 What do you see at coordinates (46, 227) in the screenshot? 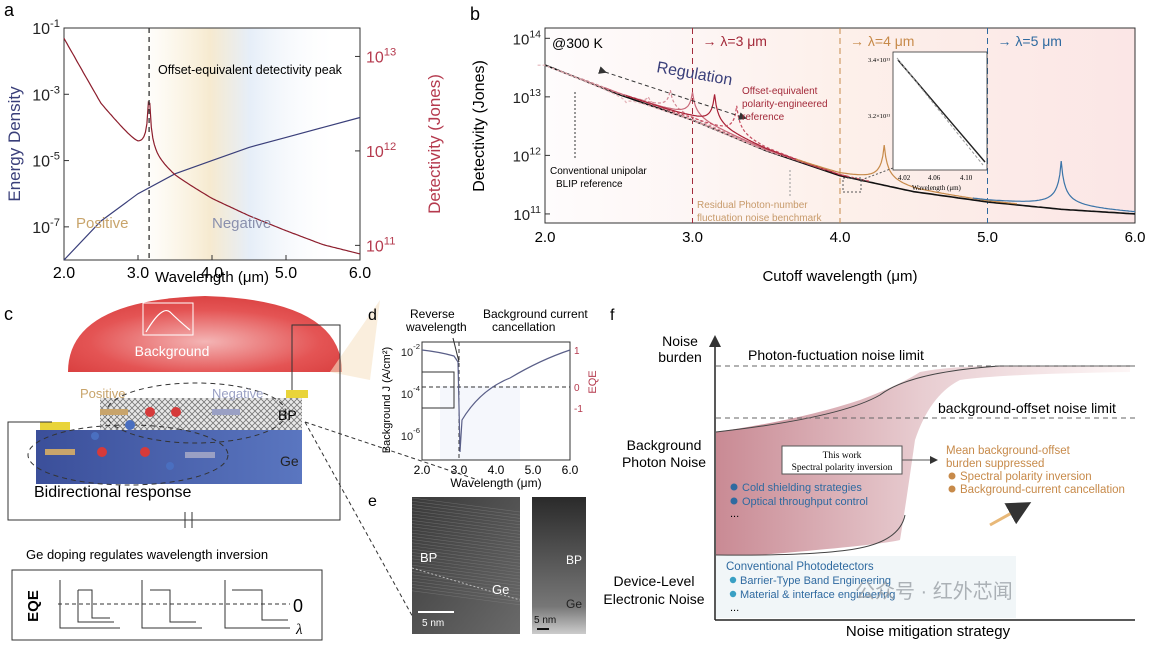
I see `panel-a-ytick-left-label: 10⁻⁷` at bounding box center [46, 227].